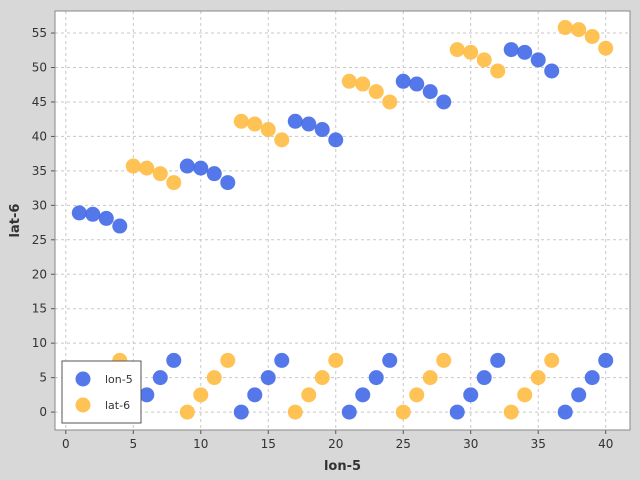 The height and width of the screenshot is (480, 640). Describe the element at coordinates (43, 412) in the screenshot. I see `y-tick-label: 0` at that location.